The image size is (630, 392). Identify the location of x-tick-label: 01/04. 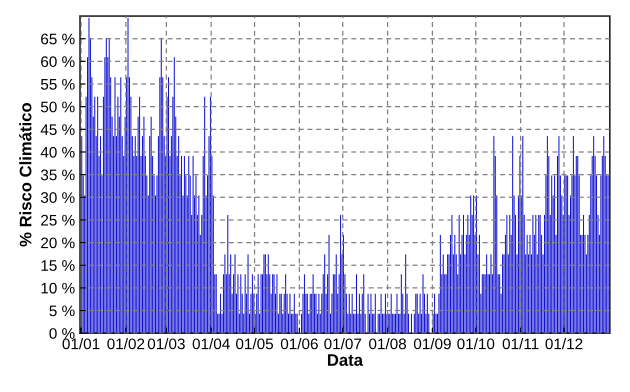
(211, 344).